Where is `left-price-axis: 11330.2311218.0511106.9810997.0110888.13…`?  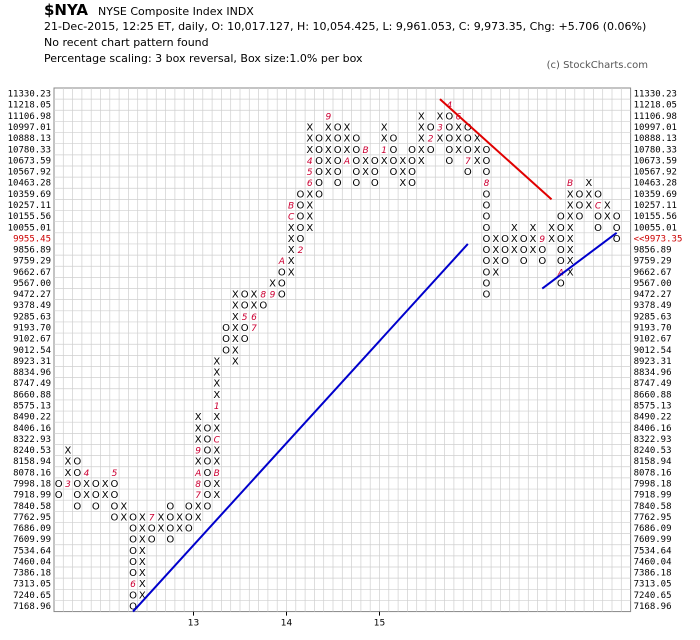 left-price-axis: 11330.2311218.0511106.9810997.0110888.13… is located at coordinates (29, 351).